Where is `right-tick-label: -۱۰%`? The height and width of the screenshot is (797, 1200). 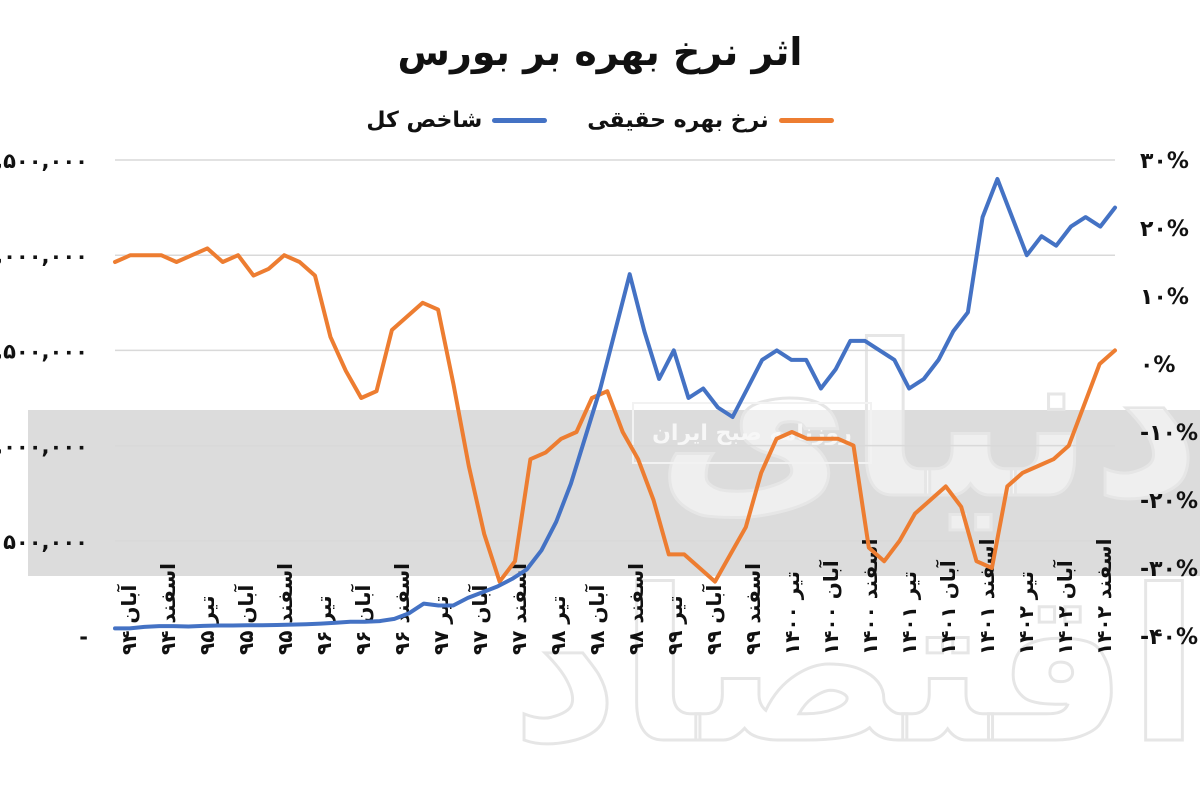 right-tick-label: -۱۰% is located at coordinates (1169, 433).